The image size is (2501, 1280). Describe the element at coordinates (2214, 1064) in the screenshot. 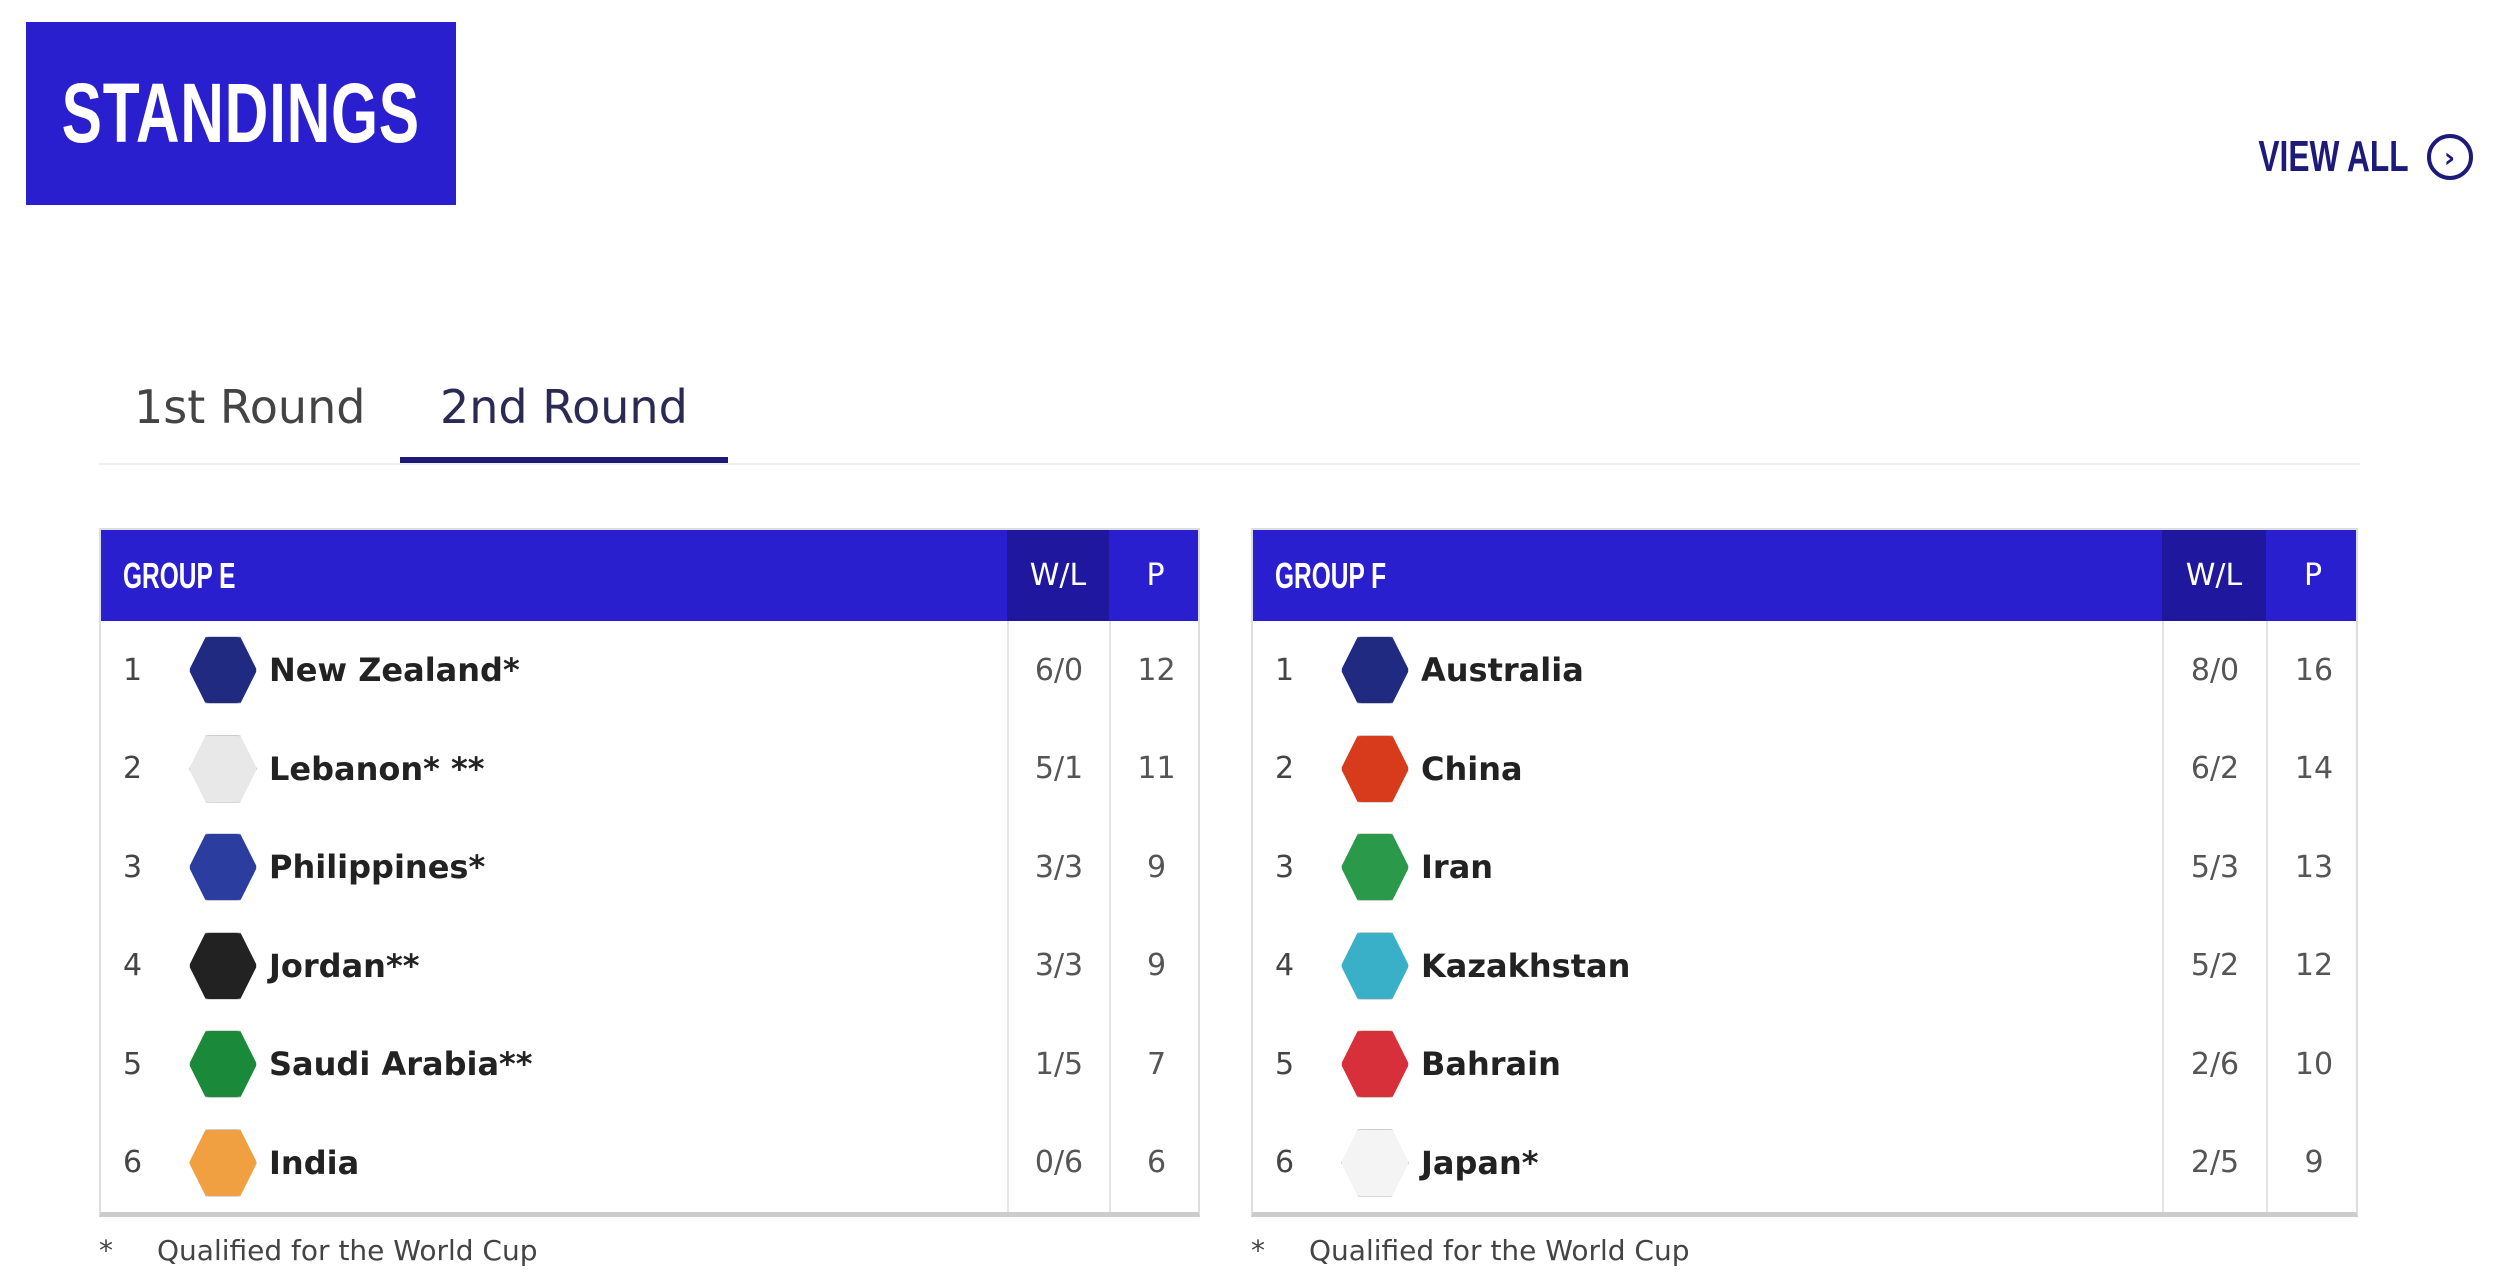

I see `win-loss: 2/6` at that location.